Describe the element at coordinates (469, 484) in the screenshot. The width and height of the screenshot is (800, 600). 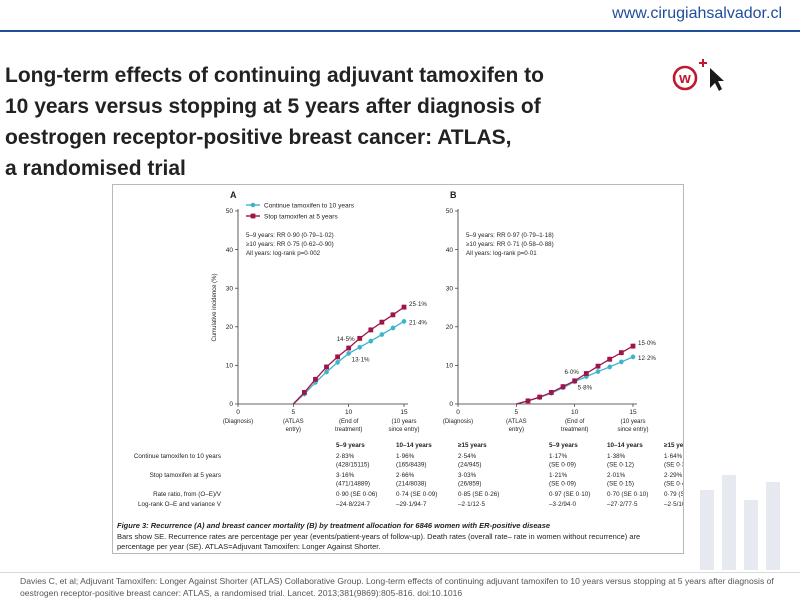
I see `table-cell: (26/859)` at that location.